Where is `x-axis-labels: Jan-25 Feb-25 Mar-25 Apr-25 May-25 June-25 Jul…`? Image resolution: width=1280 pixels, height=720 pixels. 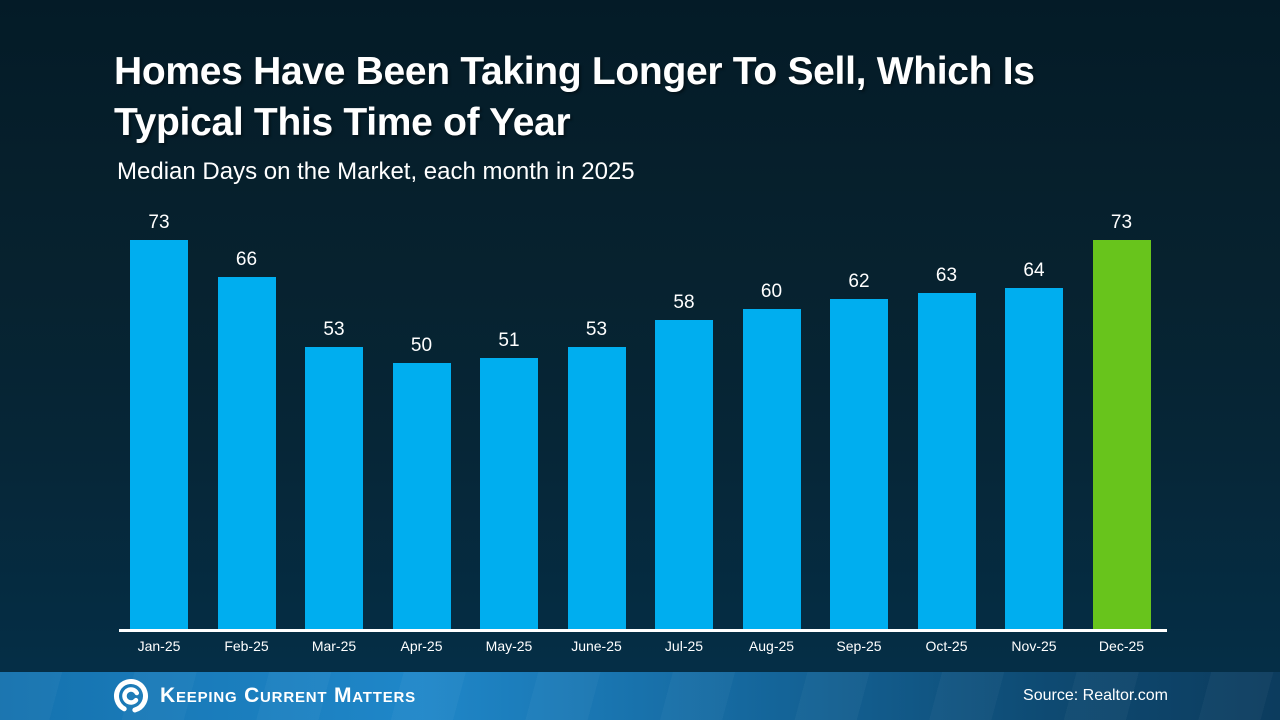
x-axis-labels: Jan-25 Feb-25 Mar-25 Apr-25 May-25 June-25 Jul… is located at coordinates (642, 650).